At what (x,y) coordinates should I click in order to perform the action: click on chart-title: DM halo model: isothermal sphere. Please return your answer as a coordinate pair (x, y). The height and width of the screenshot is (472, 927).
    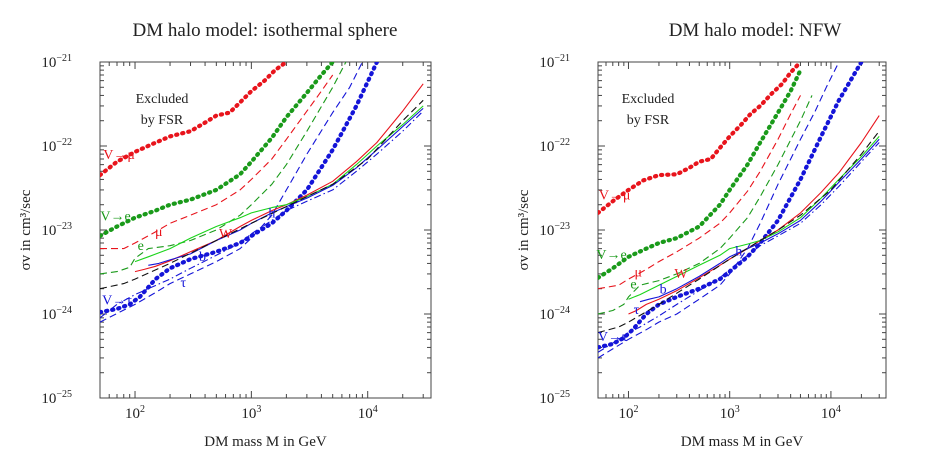
    Looking at the image, I should click on (265, 30).